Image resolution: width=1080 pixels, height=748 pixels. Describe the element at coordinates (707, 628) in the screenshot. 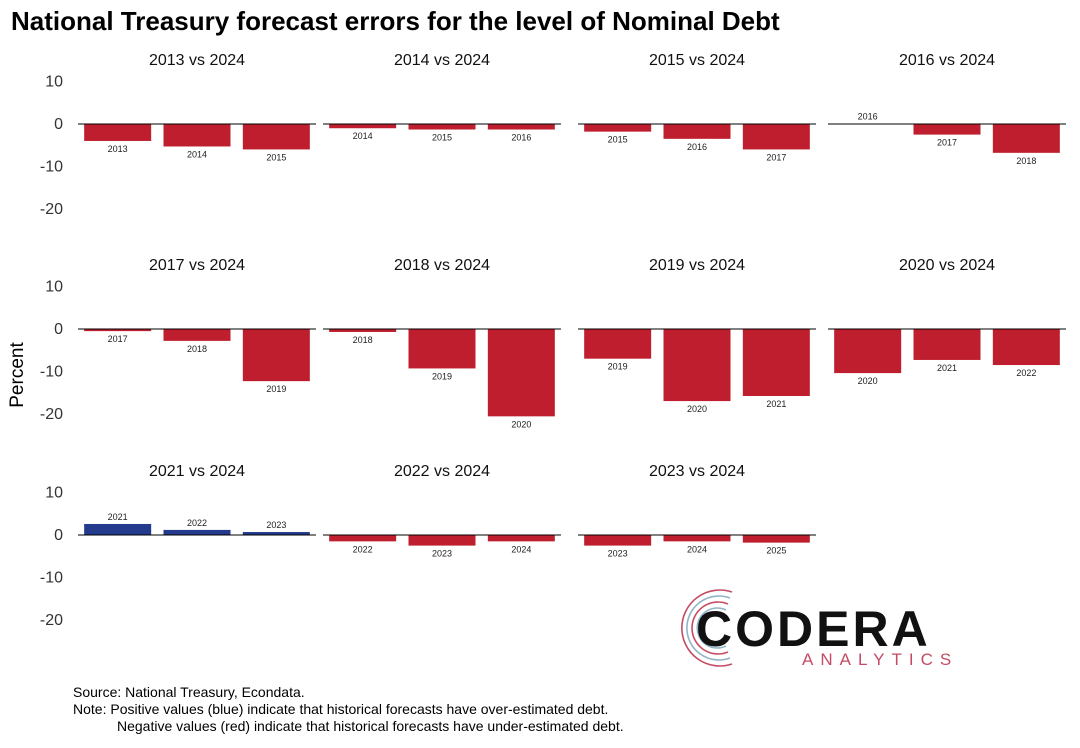

I see `logo-mark-icon` at that location.